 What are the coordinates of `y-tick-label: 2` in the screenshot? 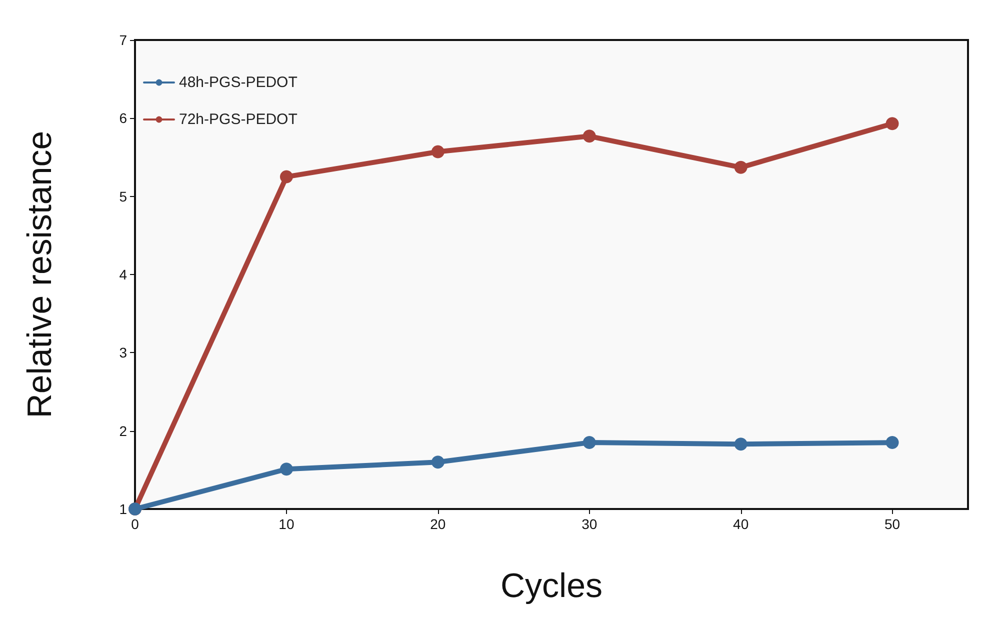 It's located at (123, 430).